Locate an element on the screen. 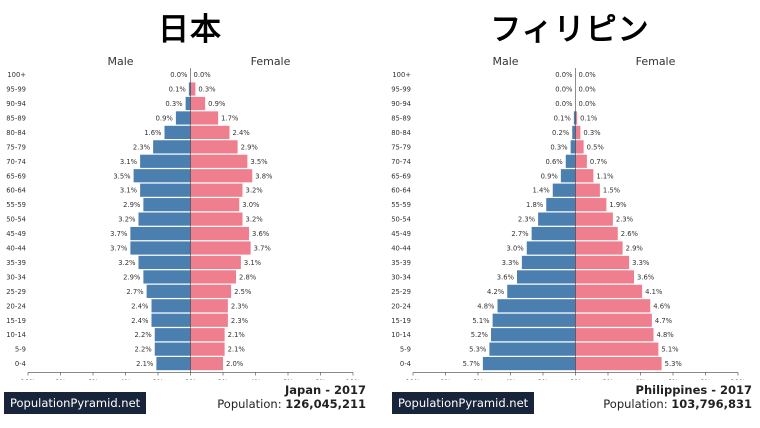 The width and height of the screenshot is (760, 428). female-value-label: 0.0% is located at coordinates (588, 104).